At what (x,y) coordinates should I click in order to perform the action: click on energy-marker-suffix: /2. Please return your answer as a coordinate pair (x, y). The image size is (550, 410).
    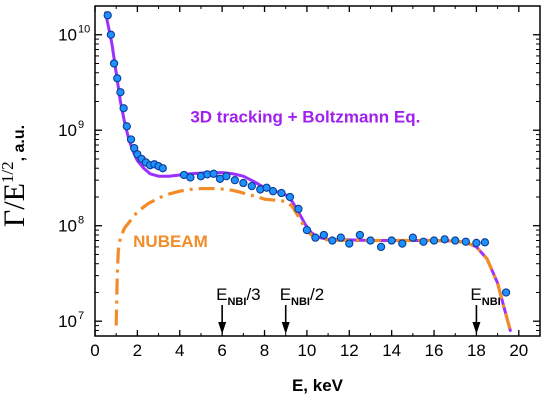
    Looking at the image, I should click on (317, 294).